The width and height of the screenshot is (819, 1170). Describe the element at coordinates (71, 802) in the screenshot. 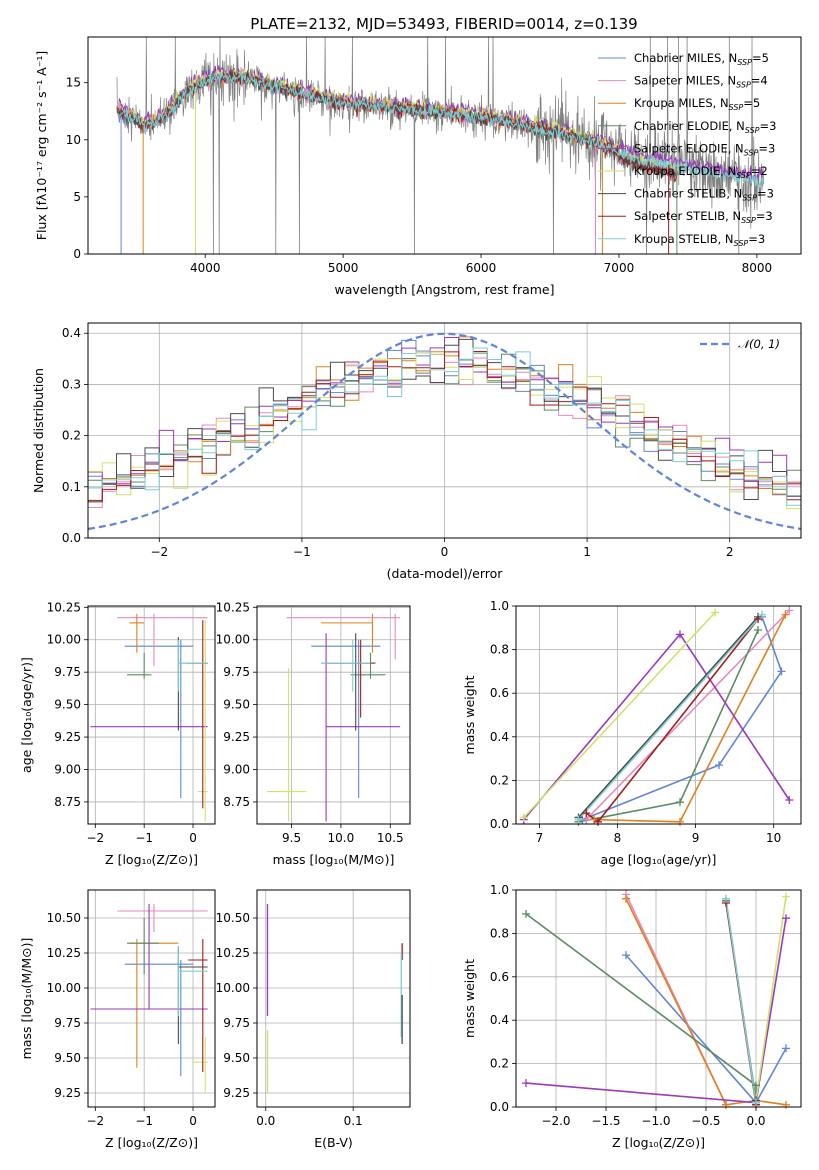

I see `y-tick: 8.75` at that location.